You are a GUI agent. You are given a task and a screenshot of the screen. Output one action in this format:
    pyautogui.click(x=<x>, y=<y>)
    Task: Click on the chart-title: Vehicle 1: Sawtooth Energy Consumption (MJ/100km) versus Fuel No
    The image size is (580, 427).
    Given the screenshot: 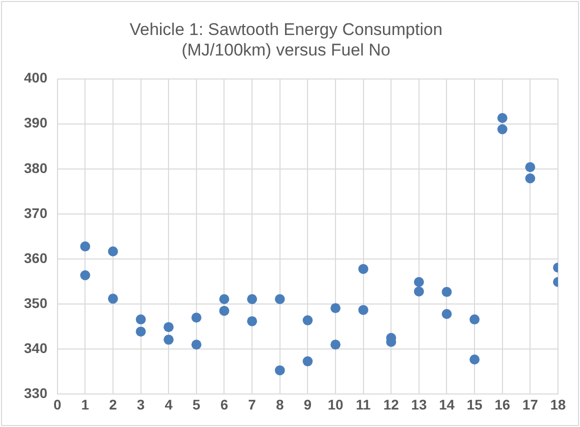 What is the action you would take?
    pyautogui.click(x=286, y=40)
    